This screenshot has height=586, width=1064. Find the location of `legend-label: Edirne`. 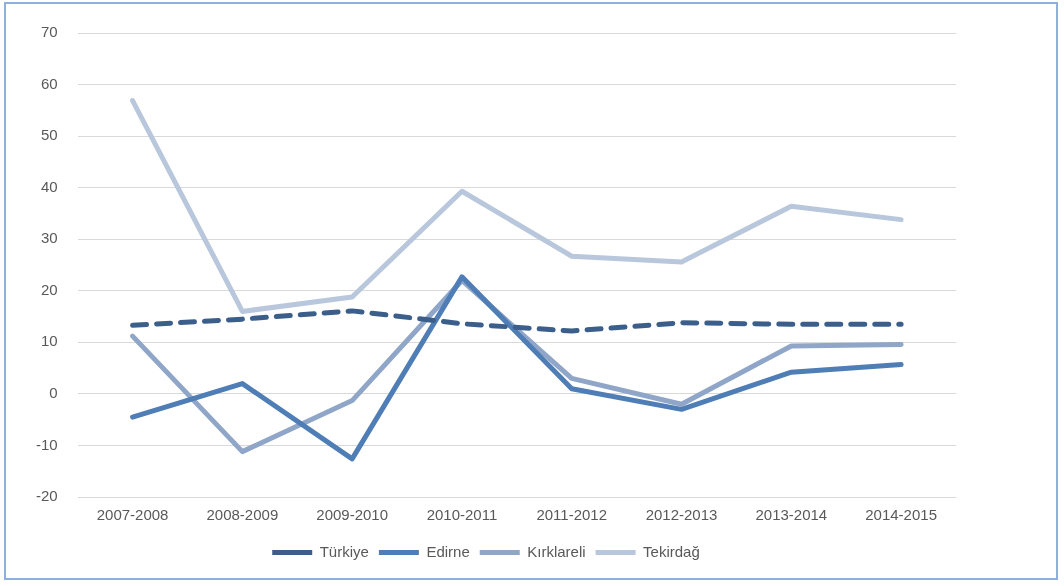

legend-label: Edirne is located at coordinates (448, 551).